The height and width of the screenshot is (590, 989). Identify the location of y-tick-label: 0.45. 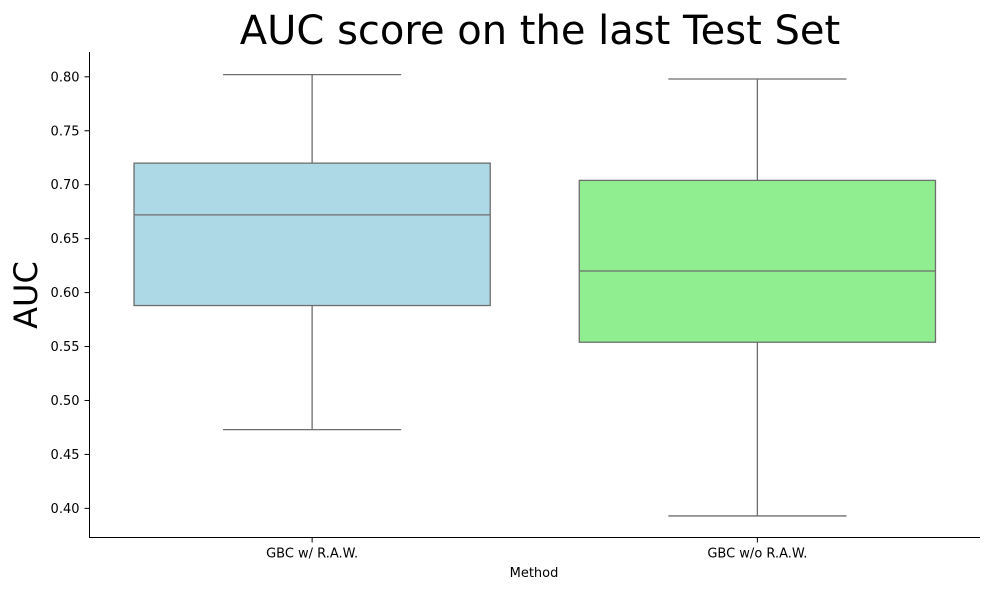
(65, 455).